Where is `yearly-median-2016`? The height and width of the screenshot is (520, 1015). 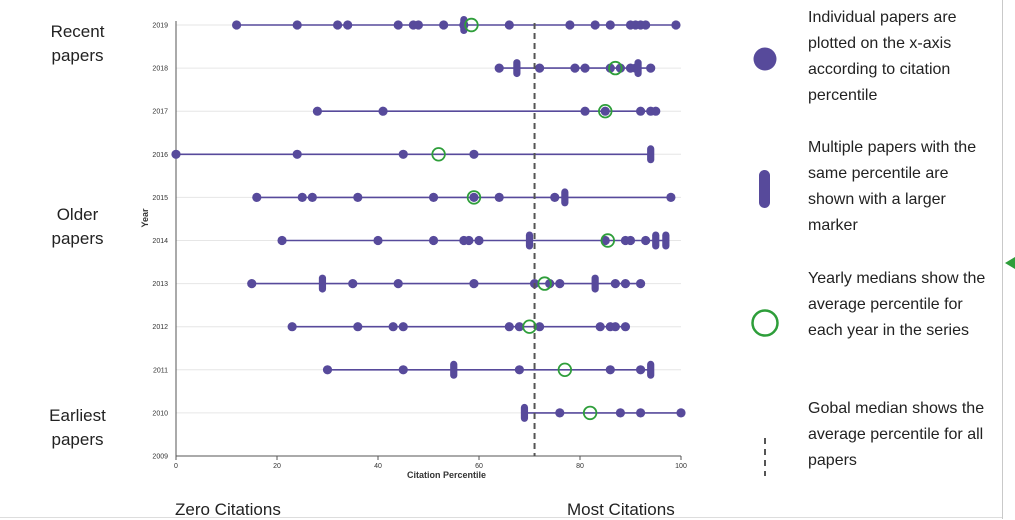 yearly-median-2016 is located at coordinates (438, 154).